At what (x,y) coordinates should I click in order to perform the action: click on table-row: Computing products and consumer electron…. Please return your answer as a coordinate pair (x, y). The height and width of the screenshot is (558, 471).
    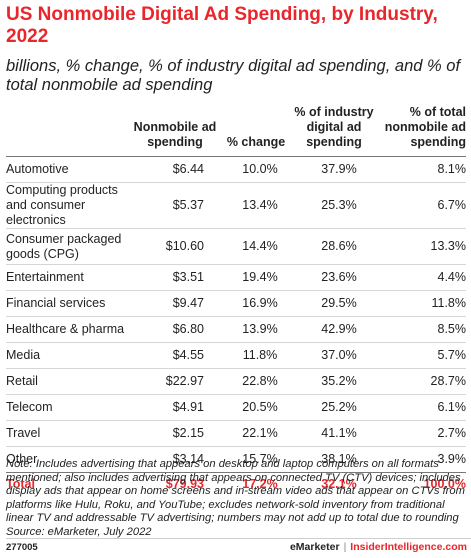
    Looking at the image, I should click on (236, 205).